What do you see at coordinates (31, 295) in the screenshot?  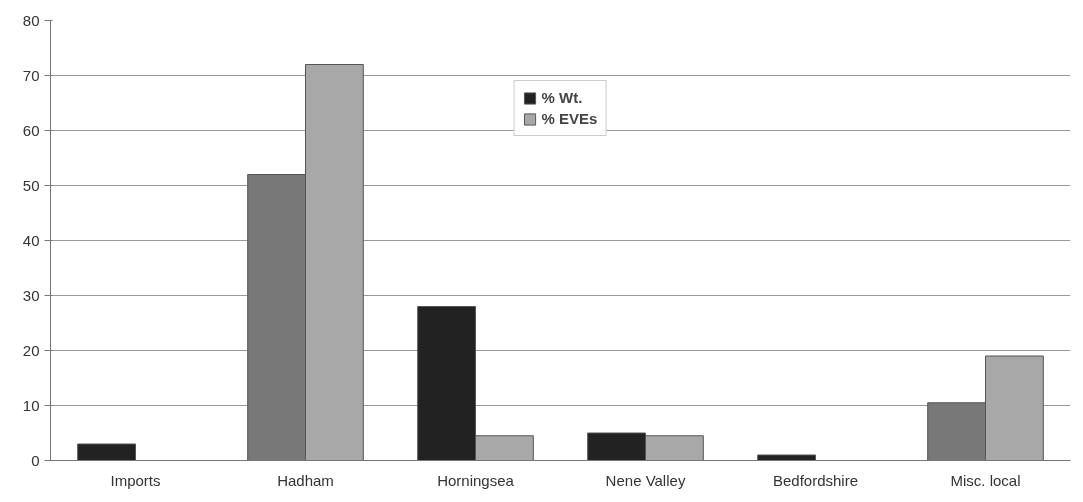 I see `y-tick-label: 30` at bounding box center [31, 295].